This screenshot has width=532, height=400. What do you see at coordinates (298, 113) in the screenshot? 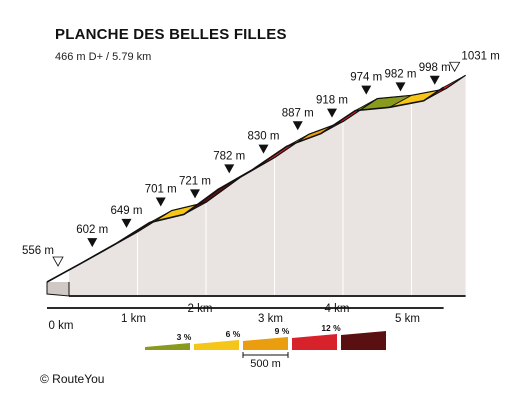
I see `elevation-label: 887 m` at bounding box center [298, 113].